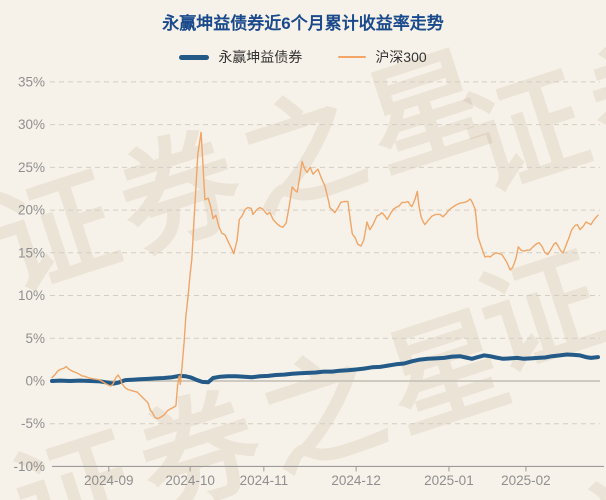  What do you see at coordinates (33, 423) in the screenshot?
I see `svg-text: -5%` at bounding box center [33, 423].